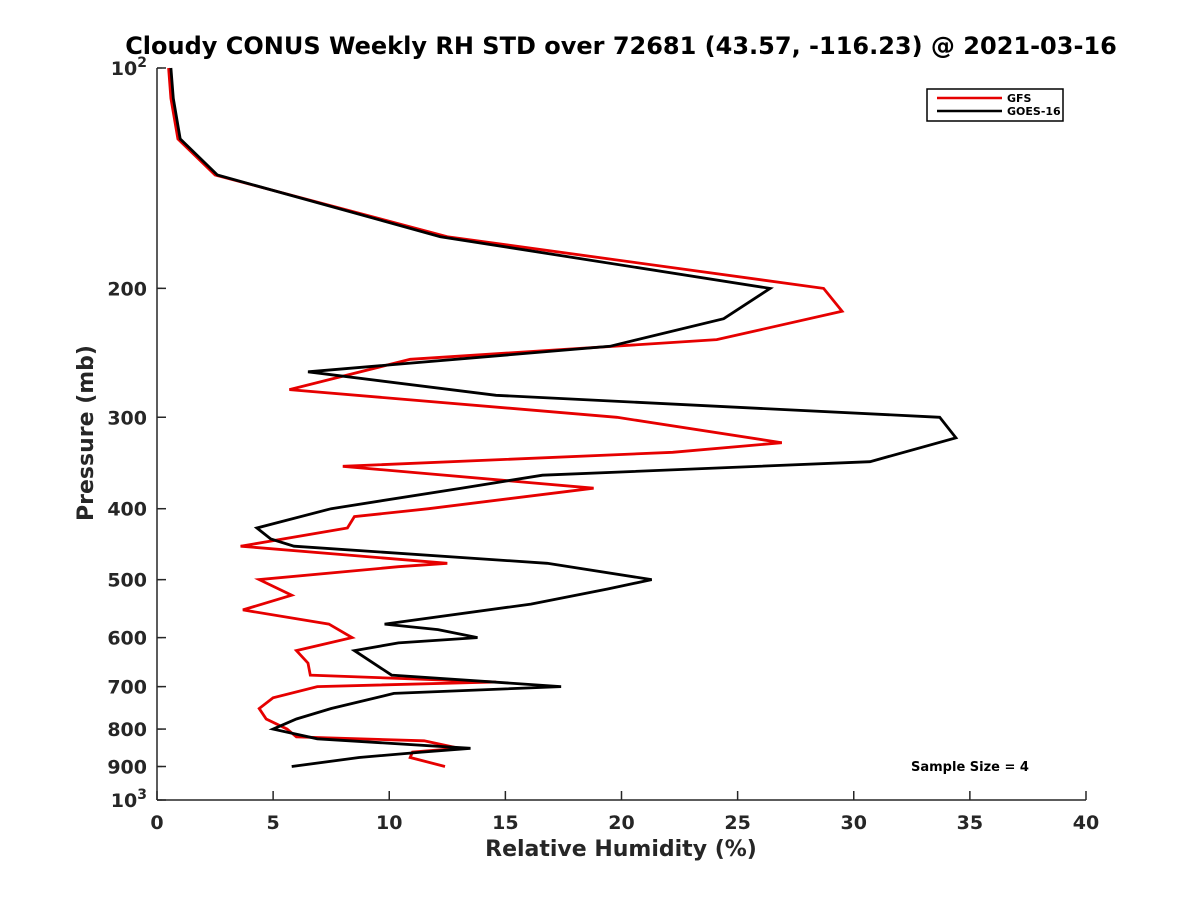 This screenshot has height=900, width=1200. Describe the element at coordinates (389, 823) in the screenshot. I see `x-tick-label-10: 10` at that location.